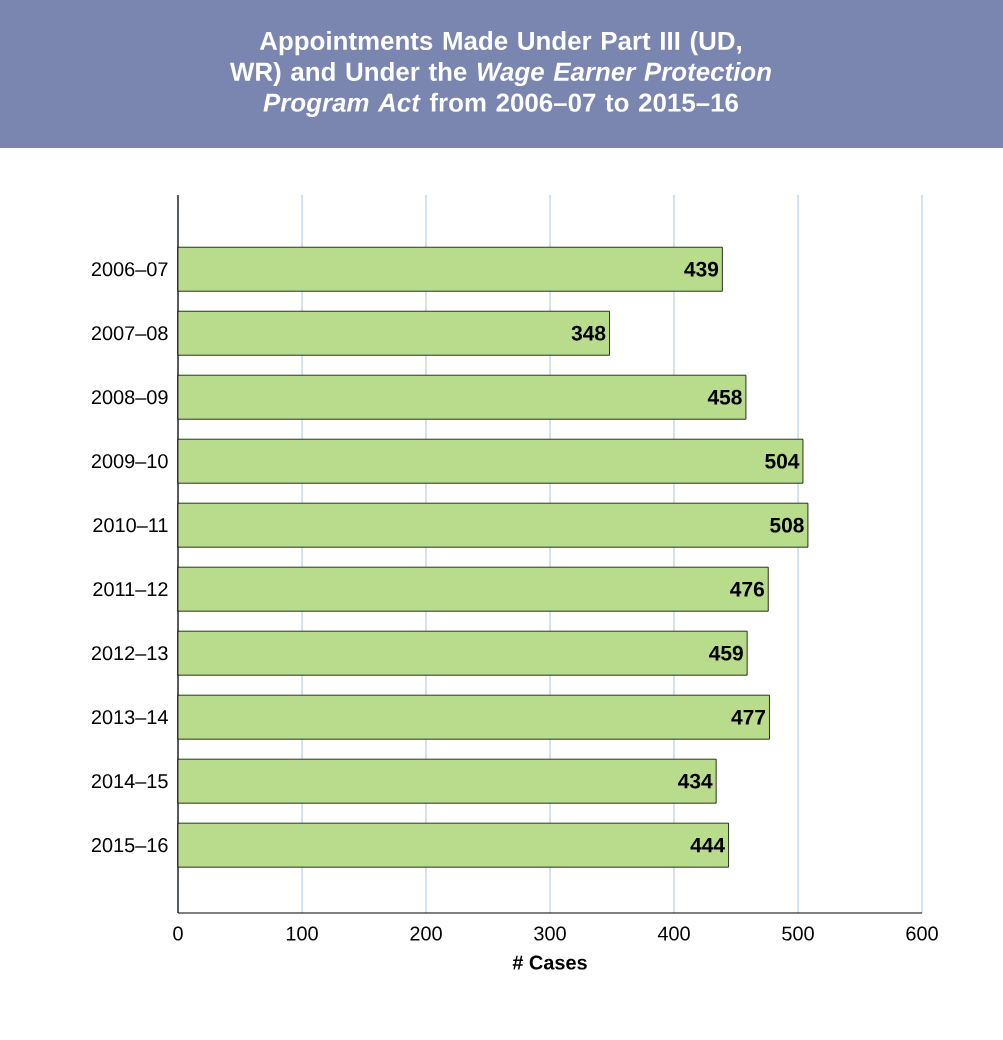 This screenshot has width=1003, height=1040. Describe the element at coordinates (695, 781) in the screenshot. I see `data-label: 434` at that location.